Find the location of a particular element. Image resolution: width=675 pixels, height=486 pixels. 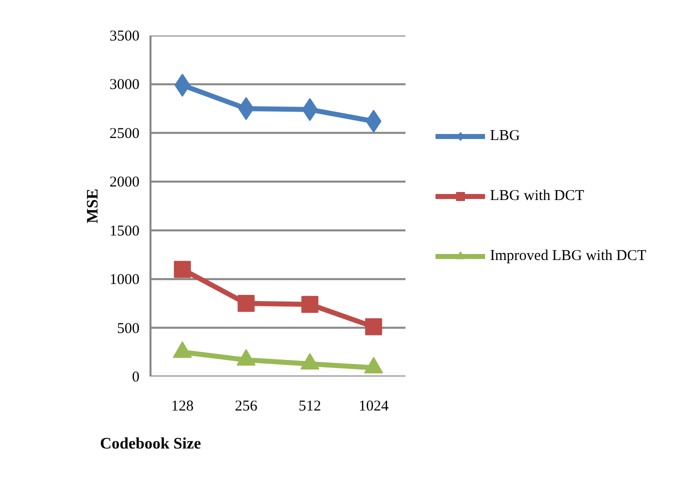

legend-label: LBG with DCT is located at coordinates (537, 196).